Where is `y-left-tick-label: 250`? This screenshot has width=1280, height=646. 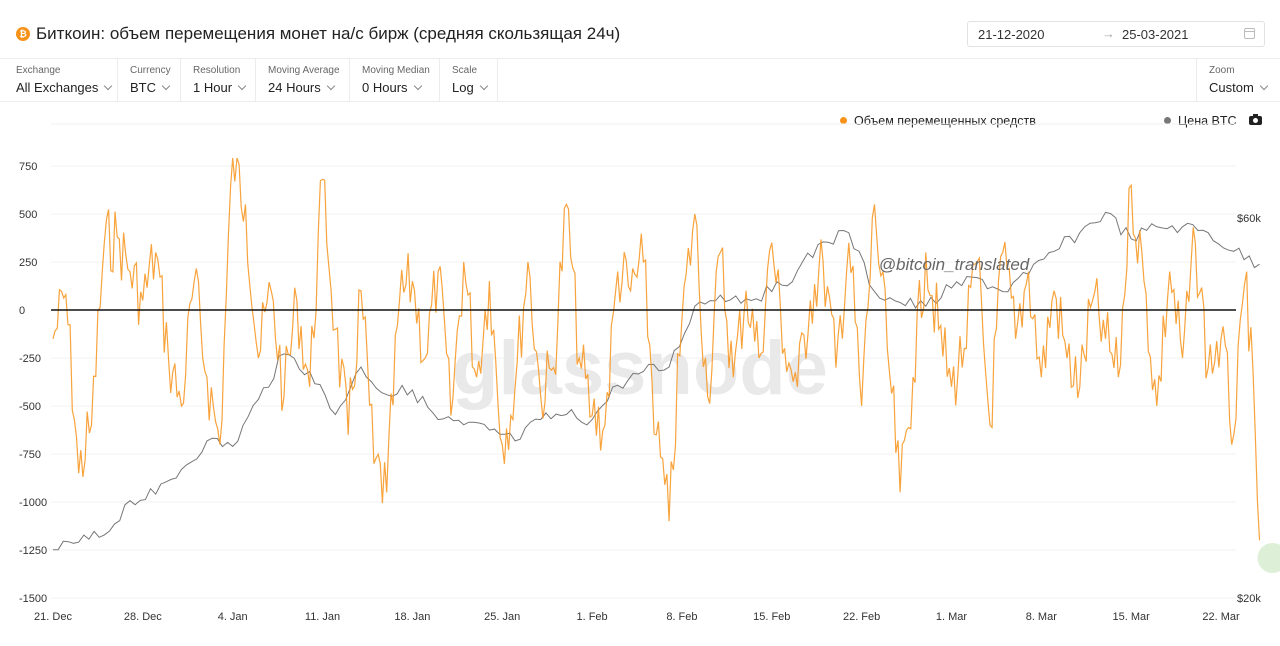
y-left-tick-label: 250 is located at coordinates (28, 263).